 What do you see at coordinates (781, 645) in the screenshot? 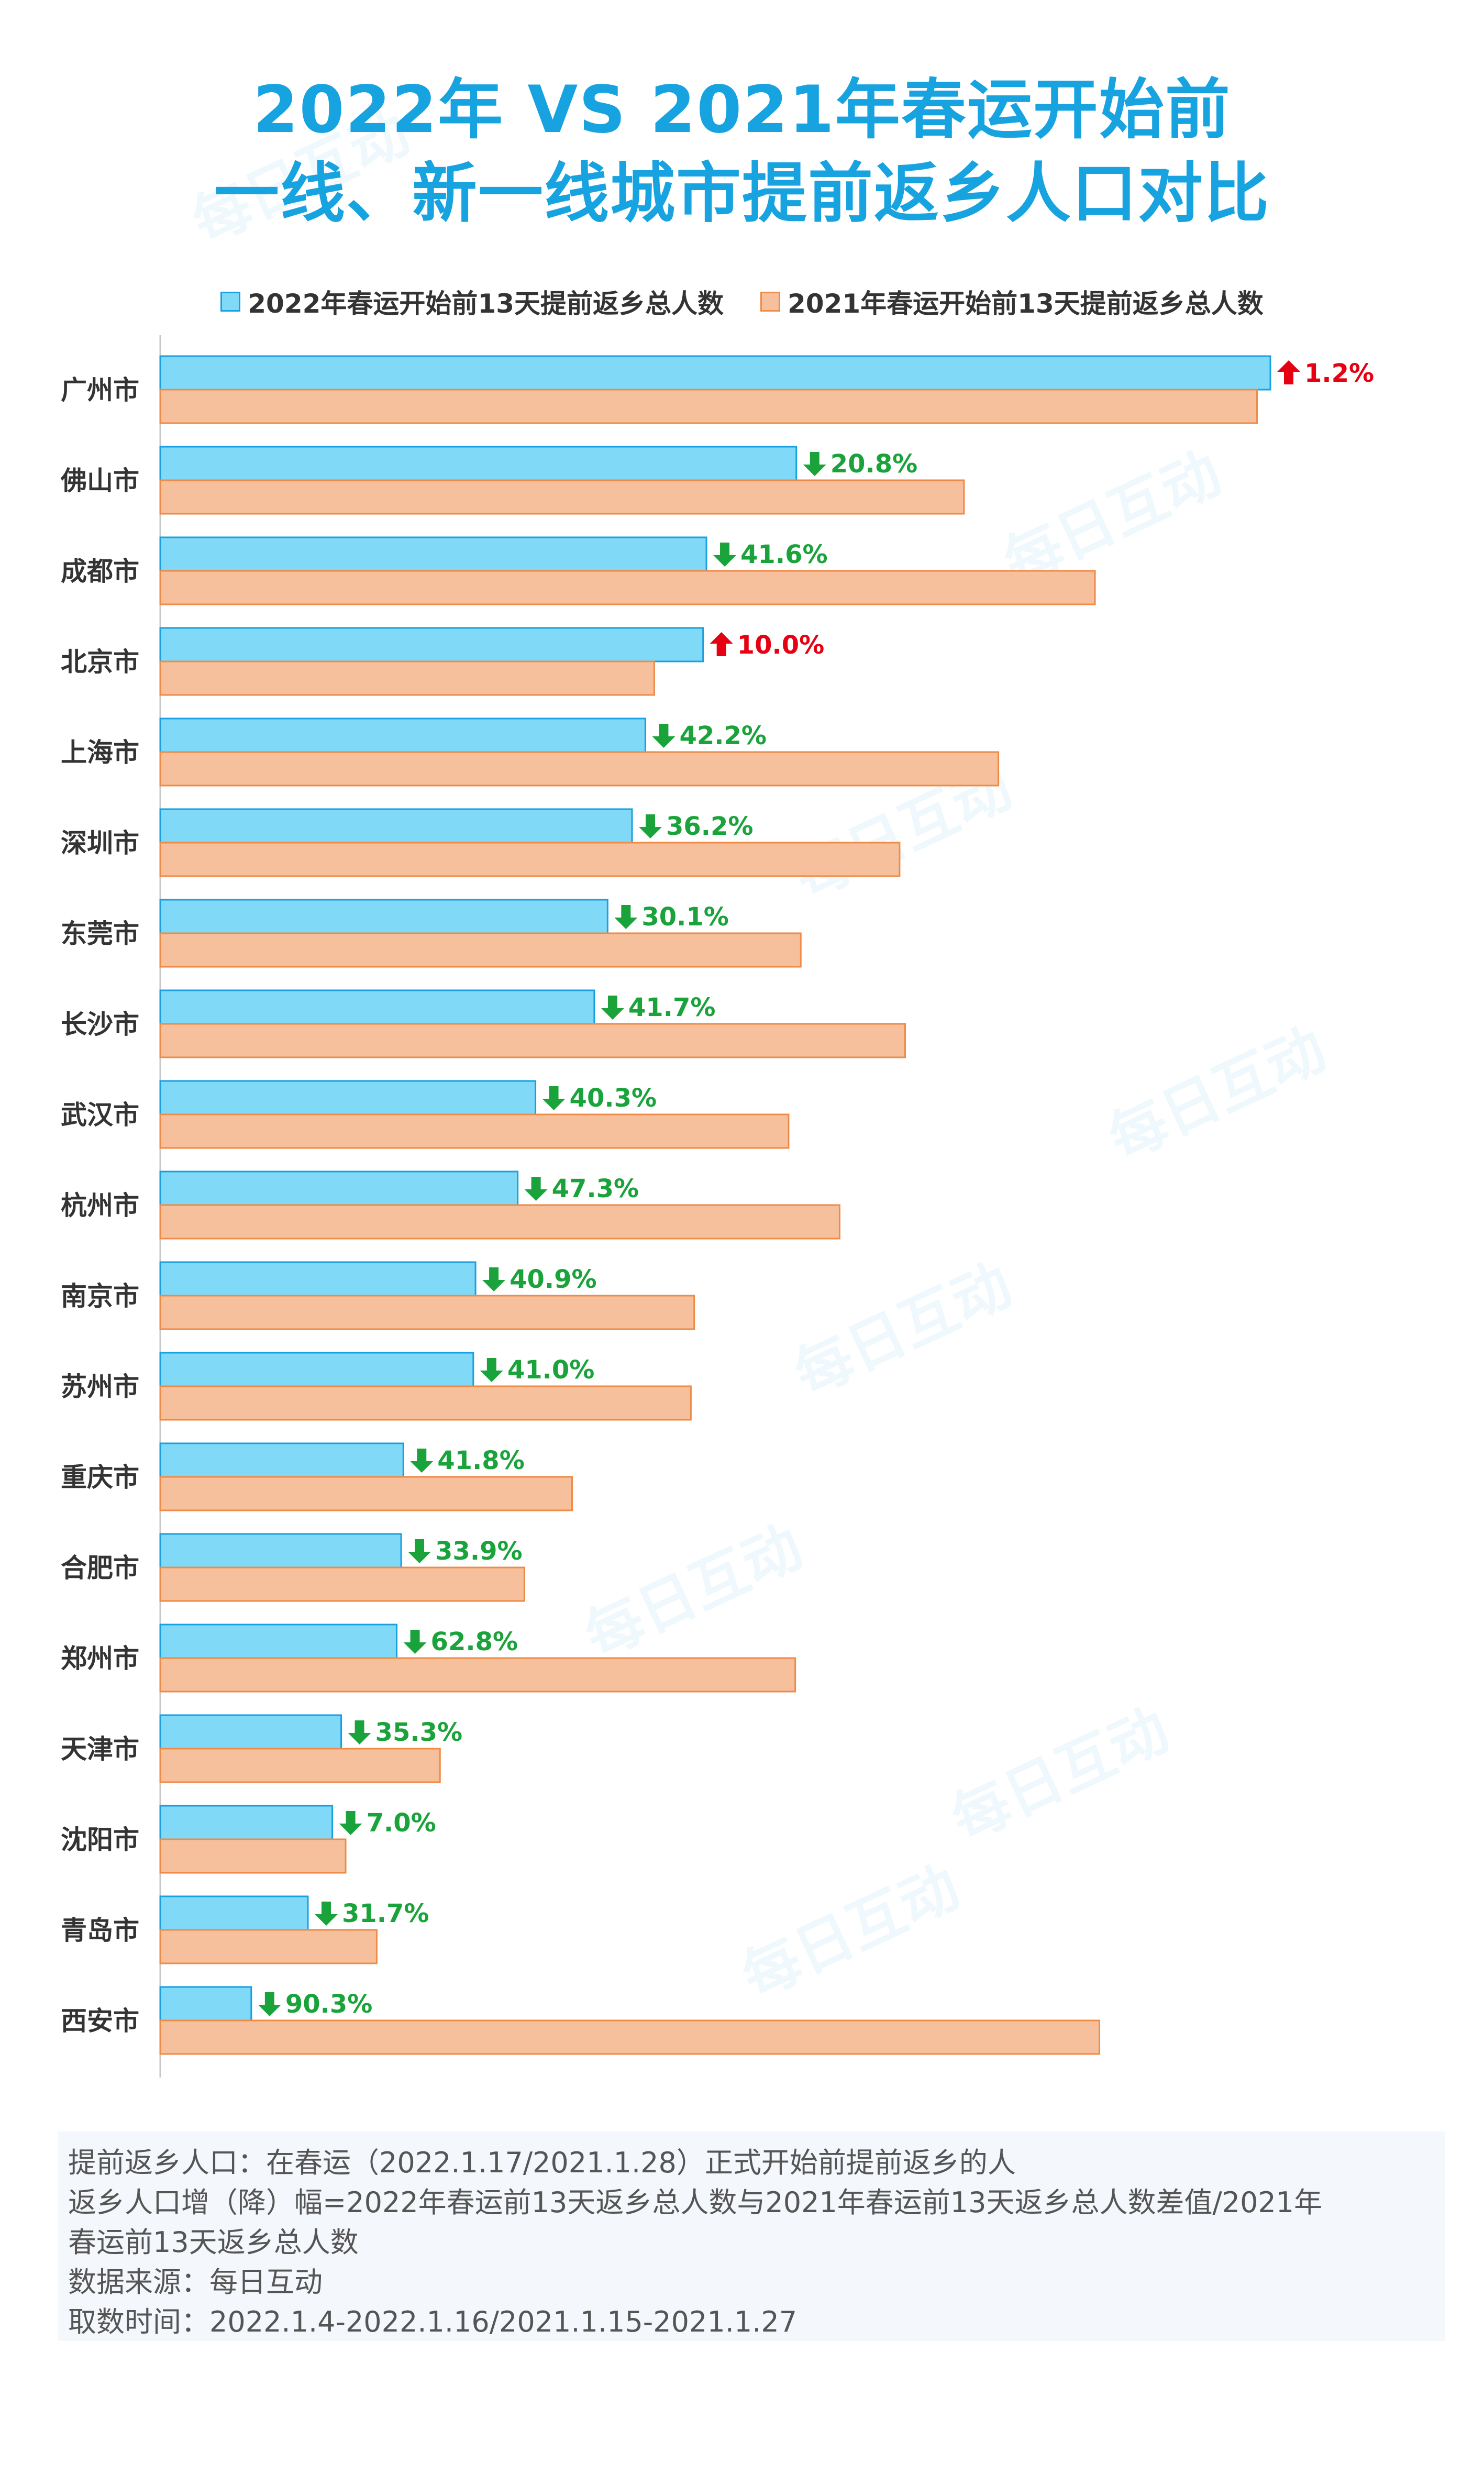
I see `change-label: 10.0%` at bounding box center [781, 645].